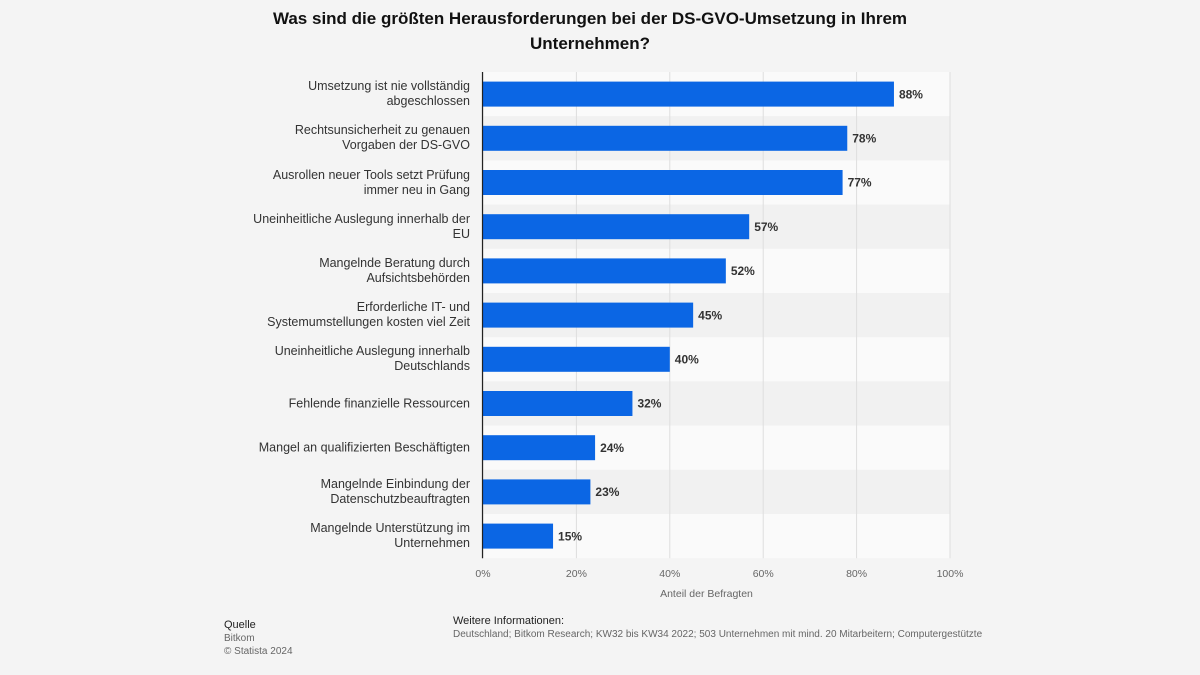 The width and height of the screenshot is (1200, 675). I want to click on source: Bitkom, so click(239, 638).